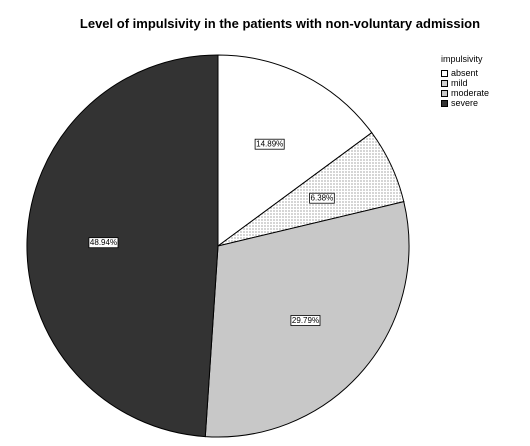 This screenshot has height=446, width=530. I want to click on slice-label-box-moderate, so click(305, 320).